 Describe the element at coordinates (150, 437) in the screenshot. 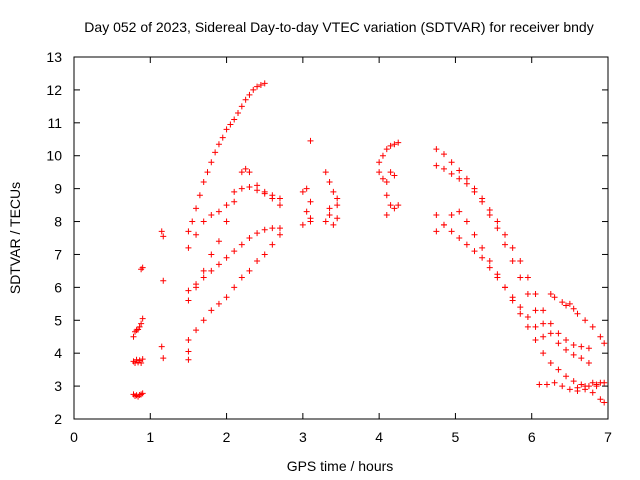

I see `x-tick-label: 1` at that location.